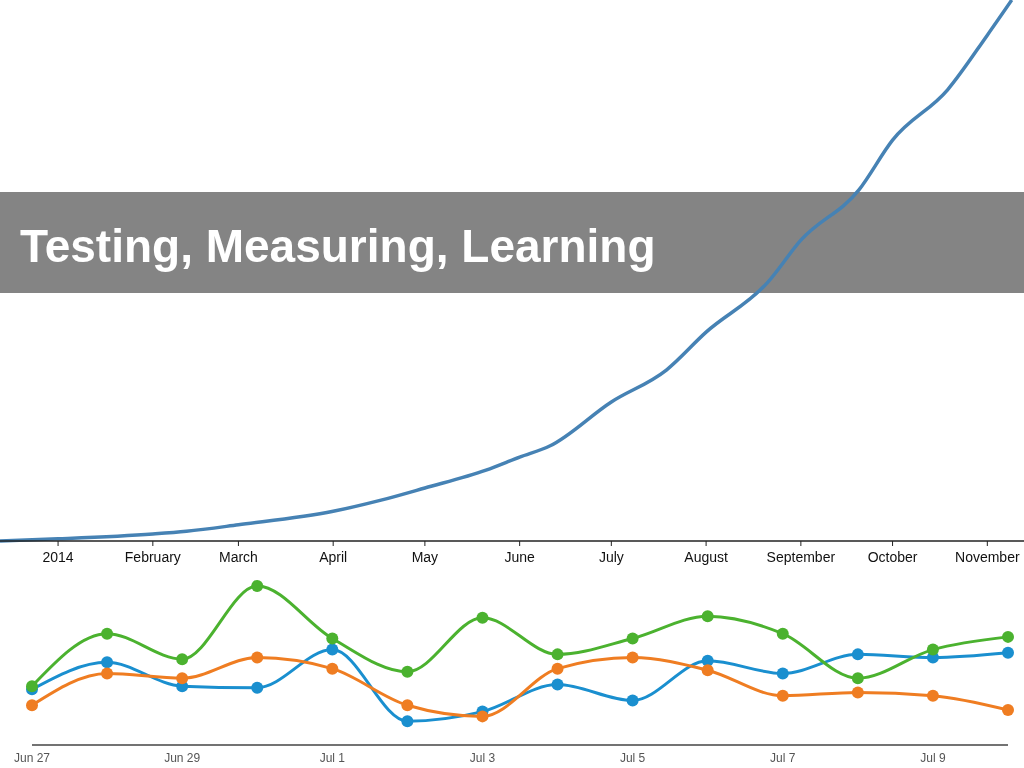 The height and width of the screenshot is (768, 1024). I want to click on x-tick-label: May, so click(425, 557).